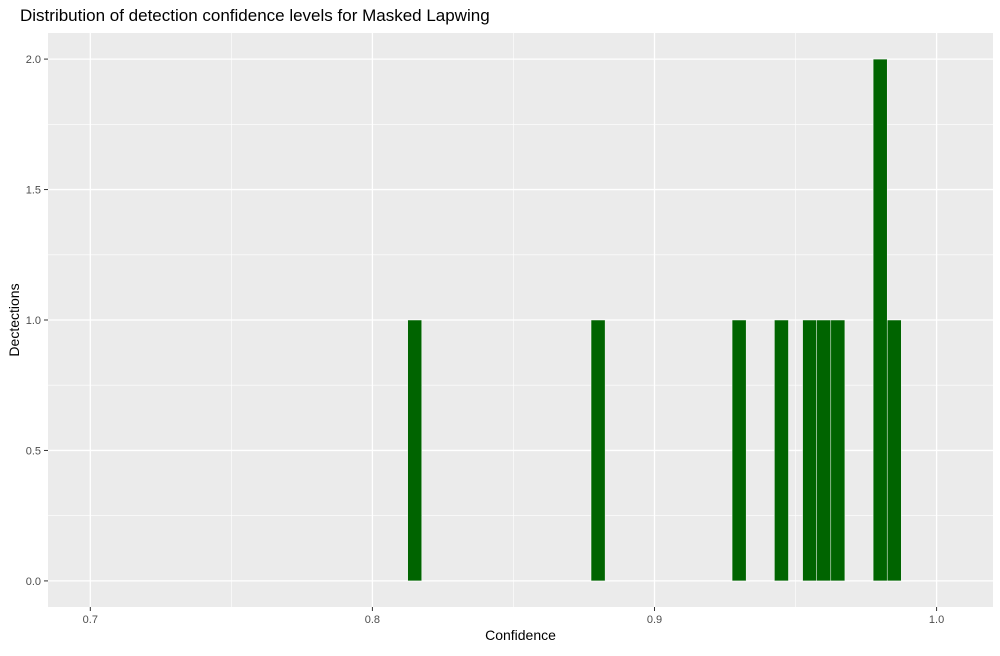 This screenshot has width=1000, height=656. What do you see at coordinates (654, 620) in the screenshot?
I see `x-tick-label: 0.9` at bounding box center [654, 620].